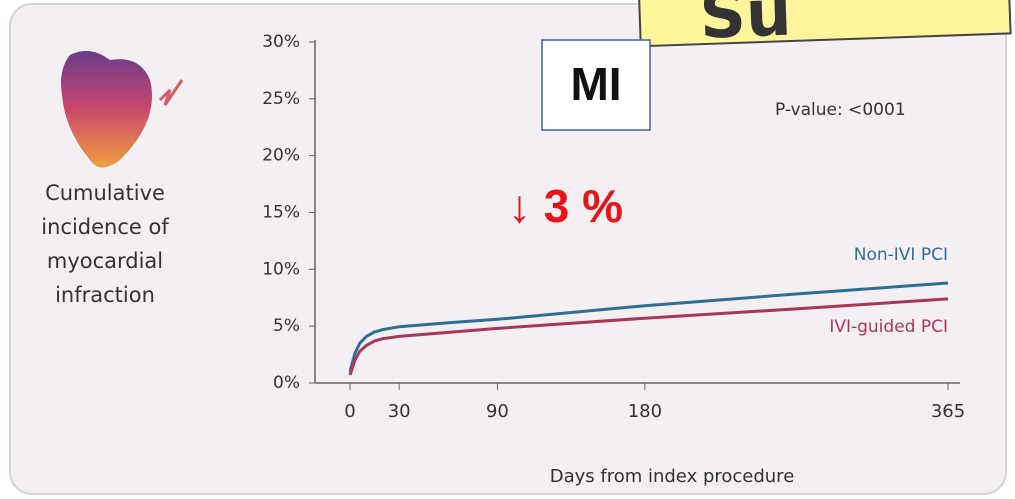  Describe the element at coordinates (497, 411) in the screenshot. I see `x-tick-label: 90` at that location.